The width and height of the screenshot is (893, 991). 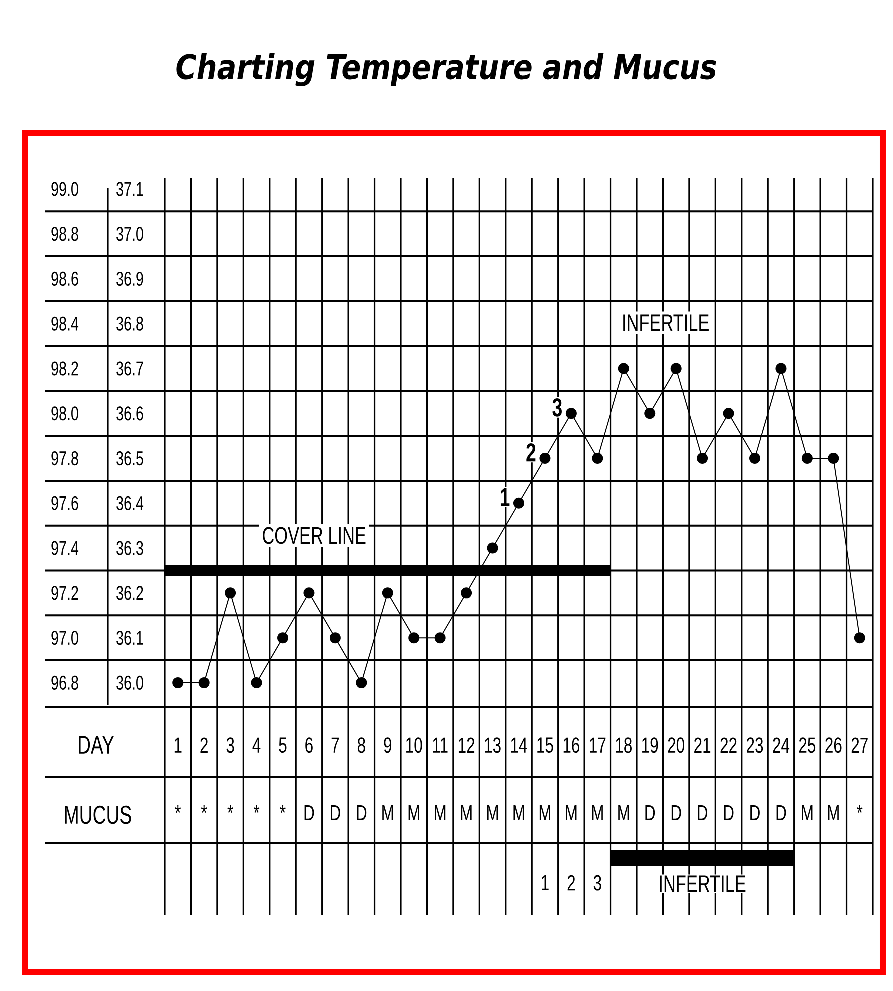 I want to click on y-tick-label: 98.8, so click(x=65, y=234).